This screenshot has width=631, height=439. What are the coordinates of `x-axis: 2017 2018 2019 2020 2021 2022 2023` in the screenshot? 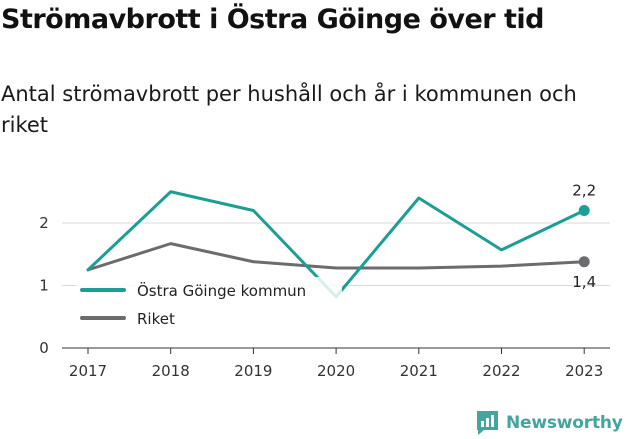 It's located at (336, 364).